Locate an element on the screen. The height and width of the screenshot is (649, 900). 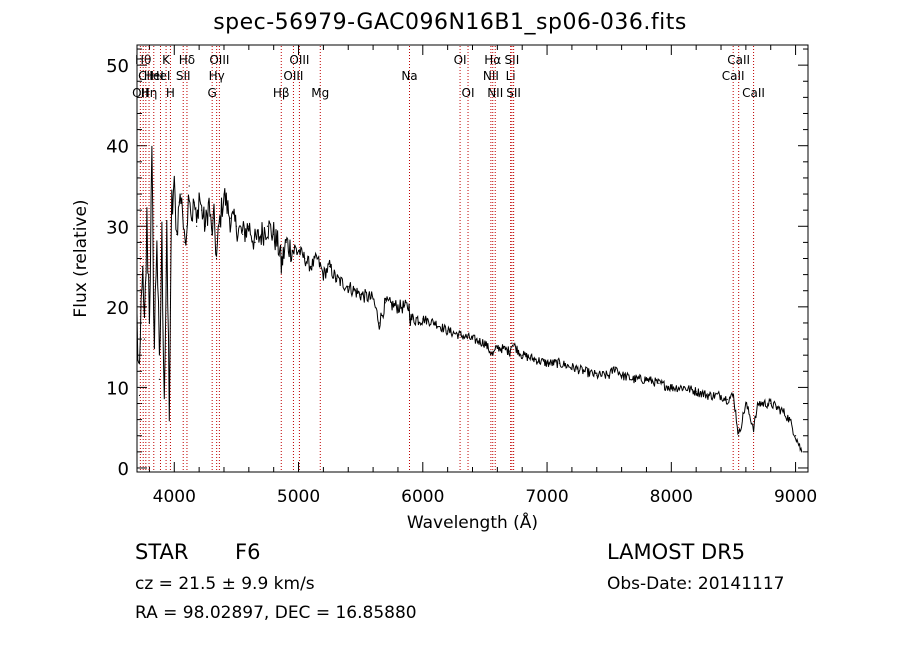
coordinates: RA = 98.02897, DEC = 16.85880 is located at coordinates (276, 613).